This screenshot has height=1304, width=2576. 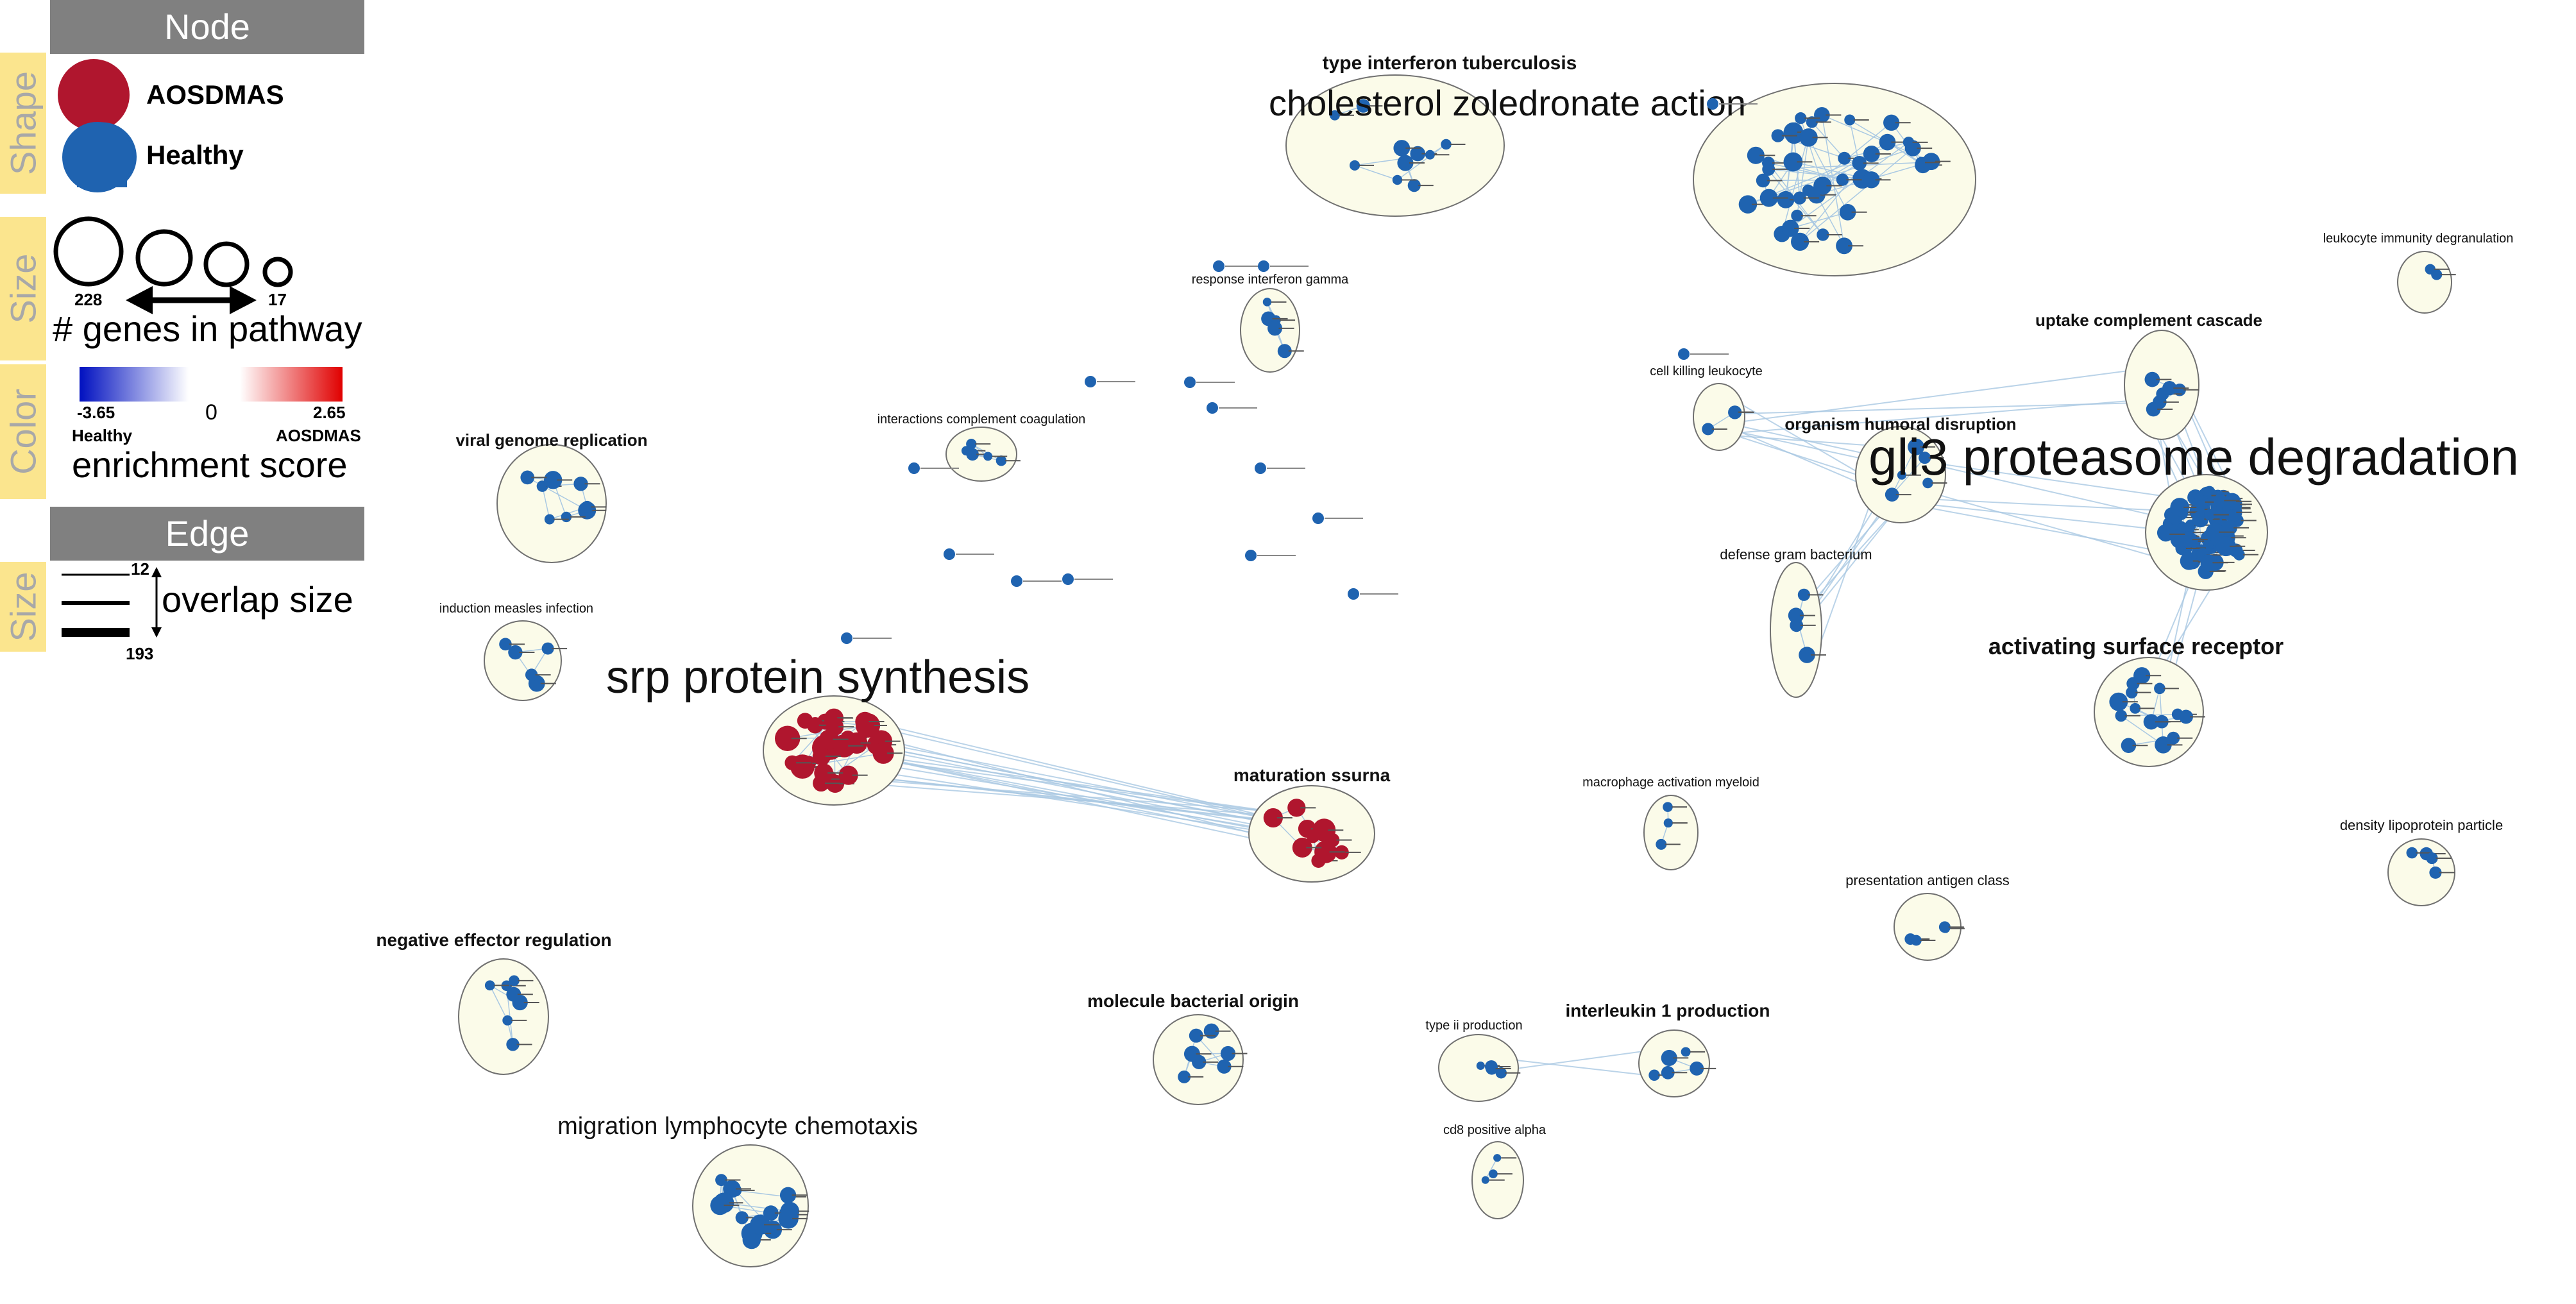 I want to click on color-gradient-bars, so click(x=211, y=384).